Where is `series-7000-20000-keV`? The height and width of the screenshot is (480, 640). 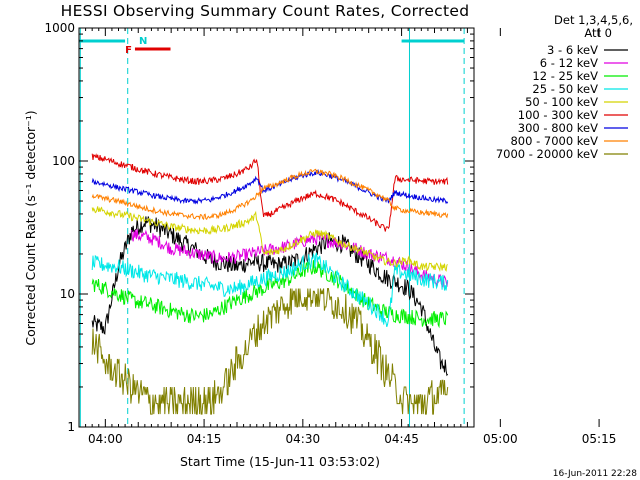
series-7000-20000-keV is located at coordinates (270, 351).